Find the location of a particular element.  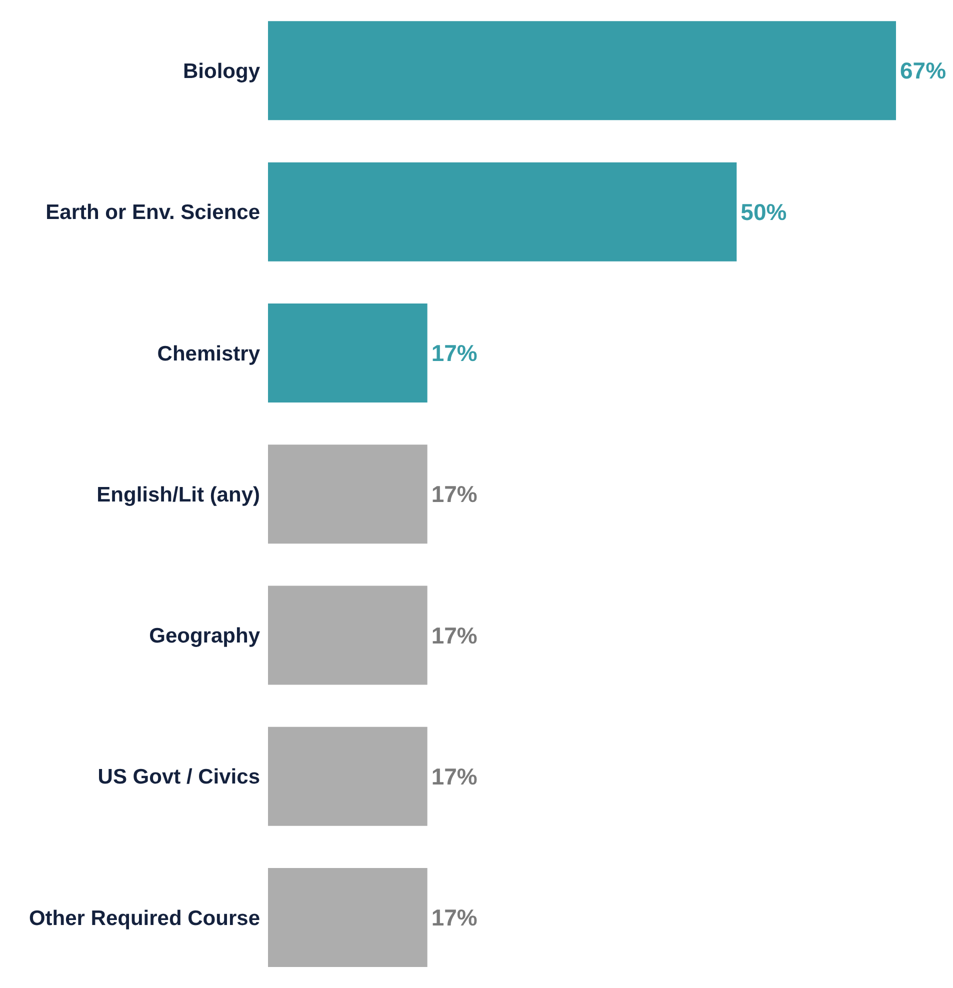

y-tick-label: Chemistry is located at coordinates (208, 354).